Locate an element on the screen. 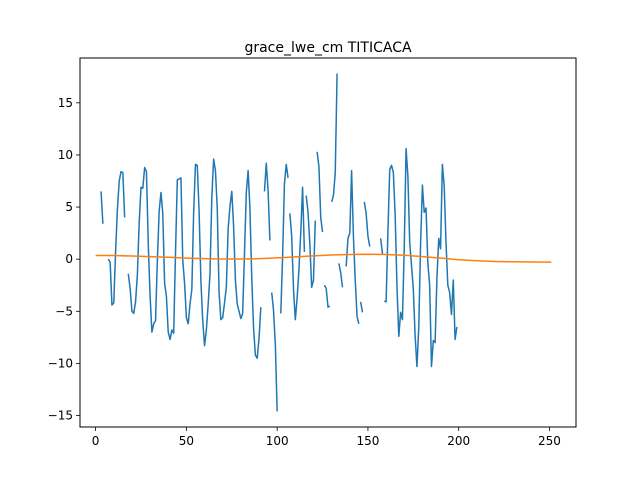  y-tick-label-5: 10 is located at coordinates (65, 155).